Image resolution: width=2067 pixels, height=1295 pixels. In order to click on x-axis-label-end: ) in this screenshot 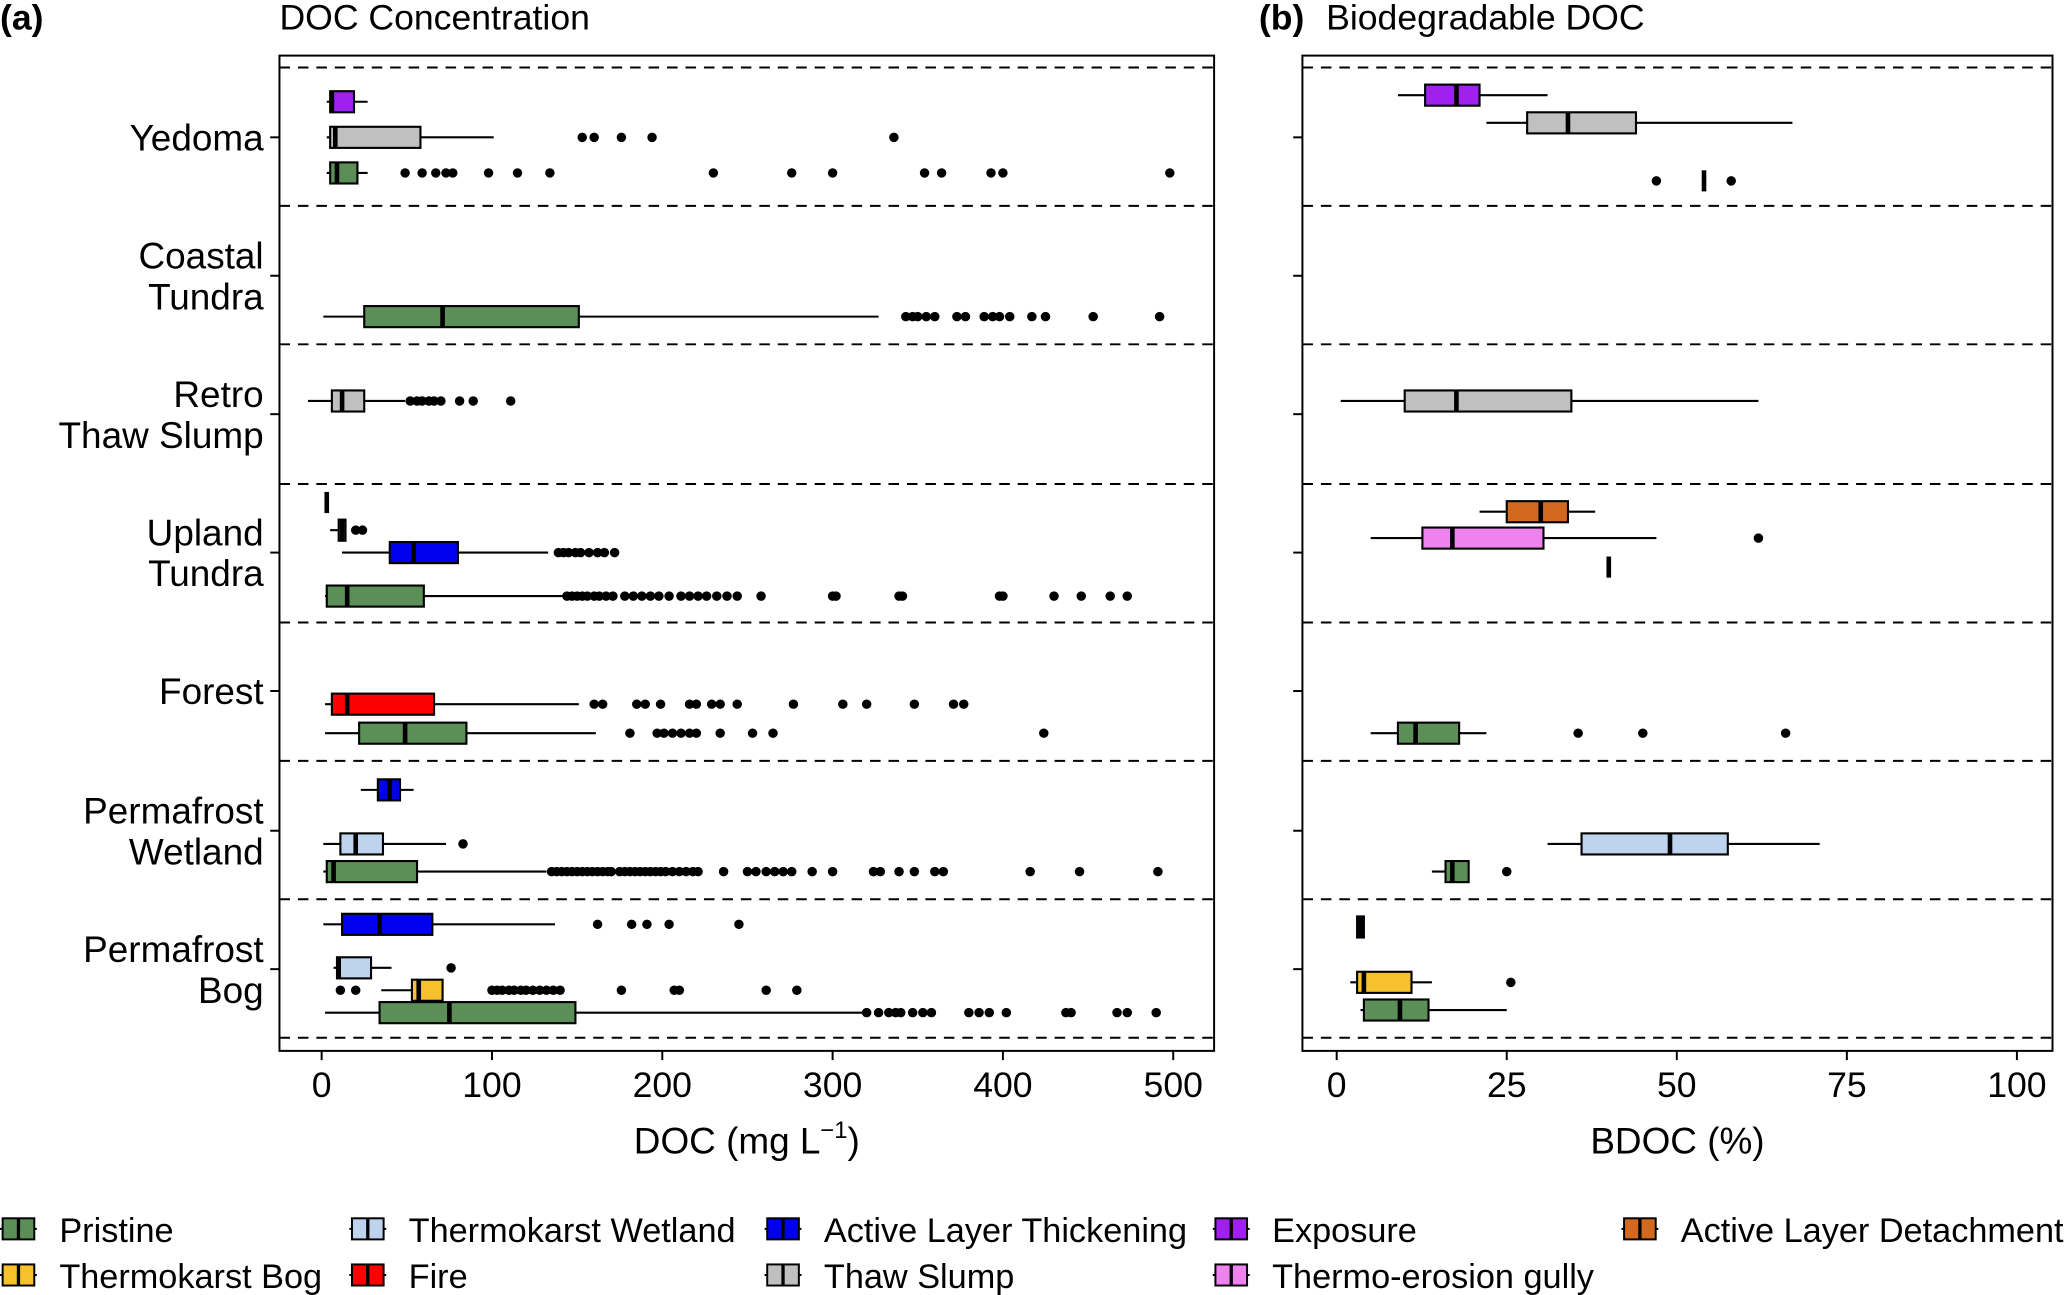, I will do `click(853, 1141)`.